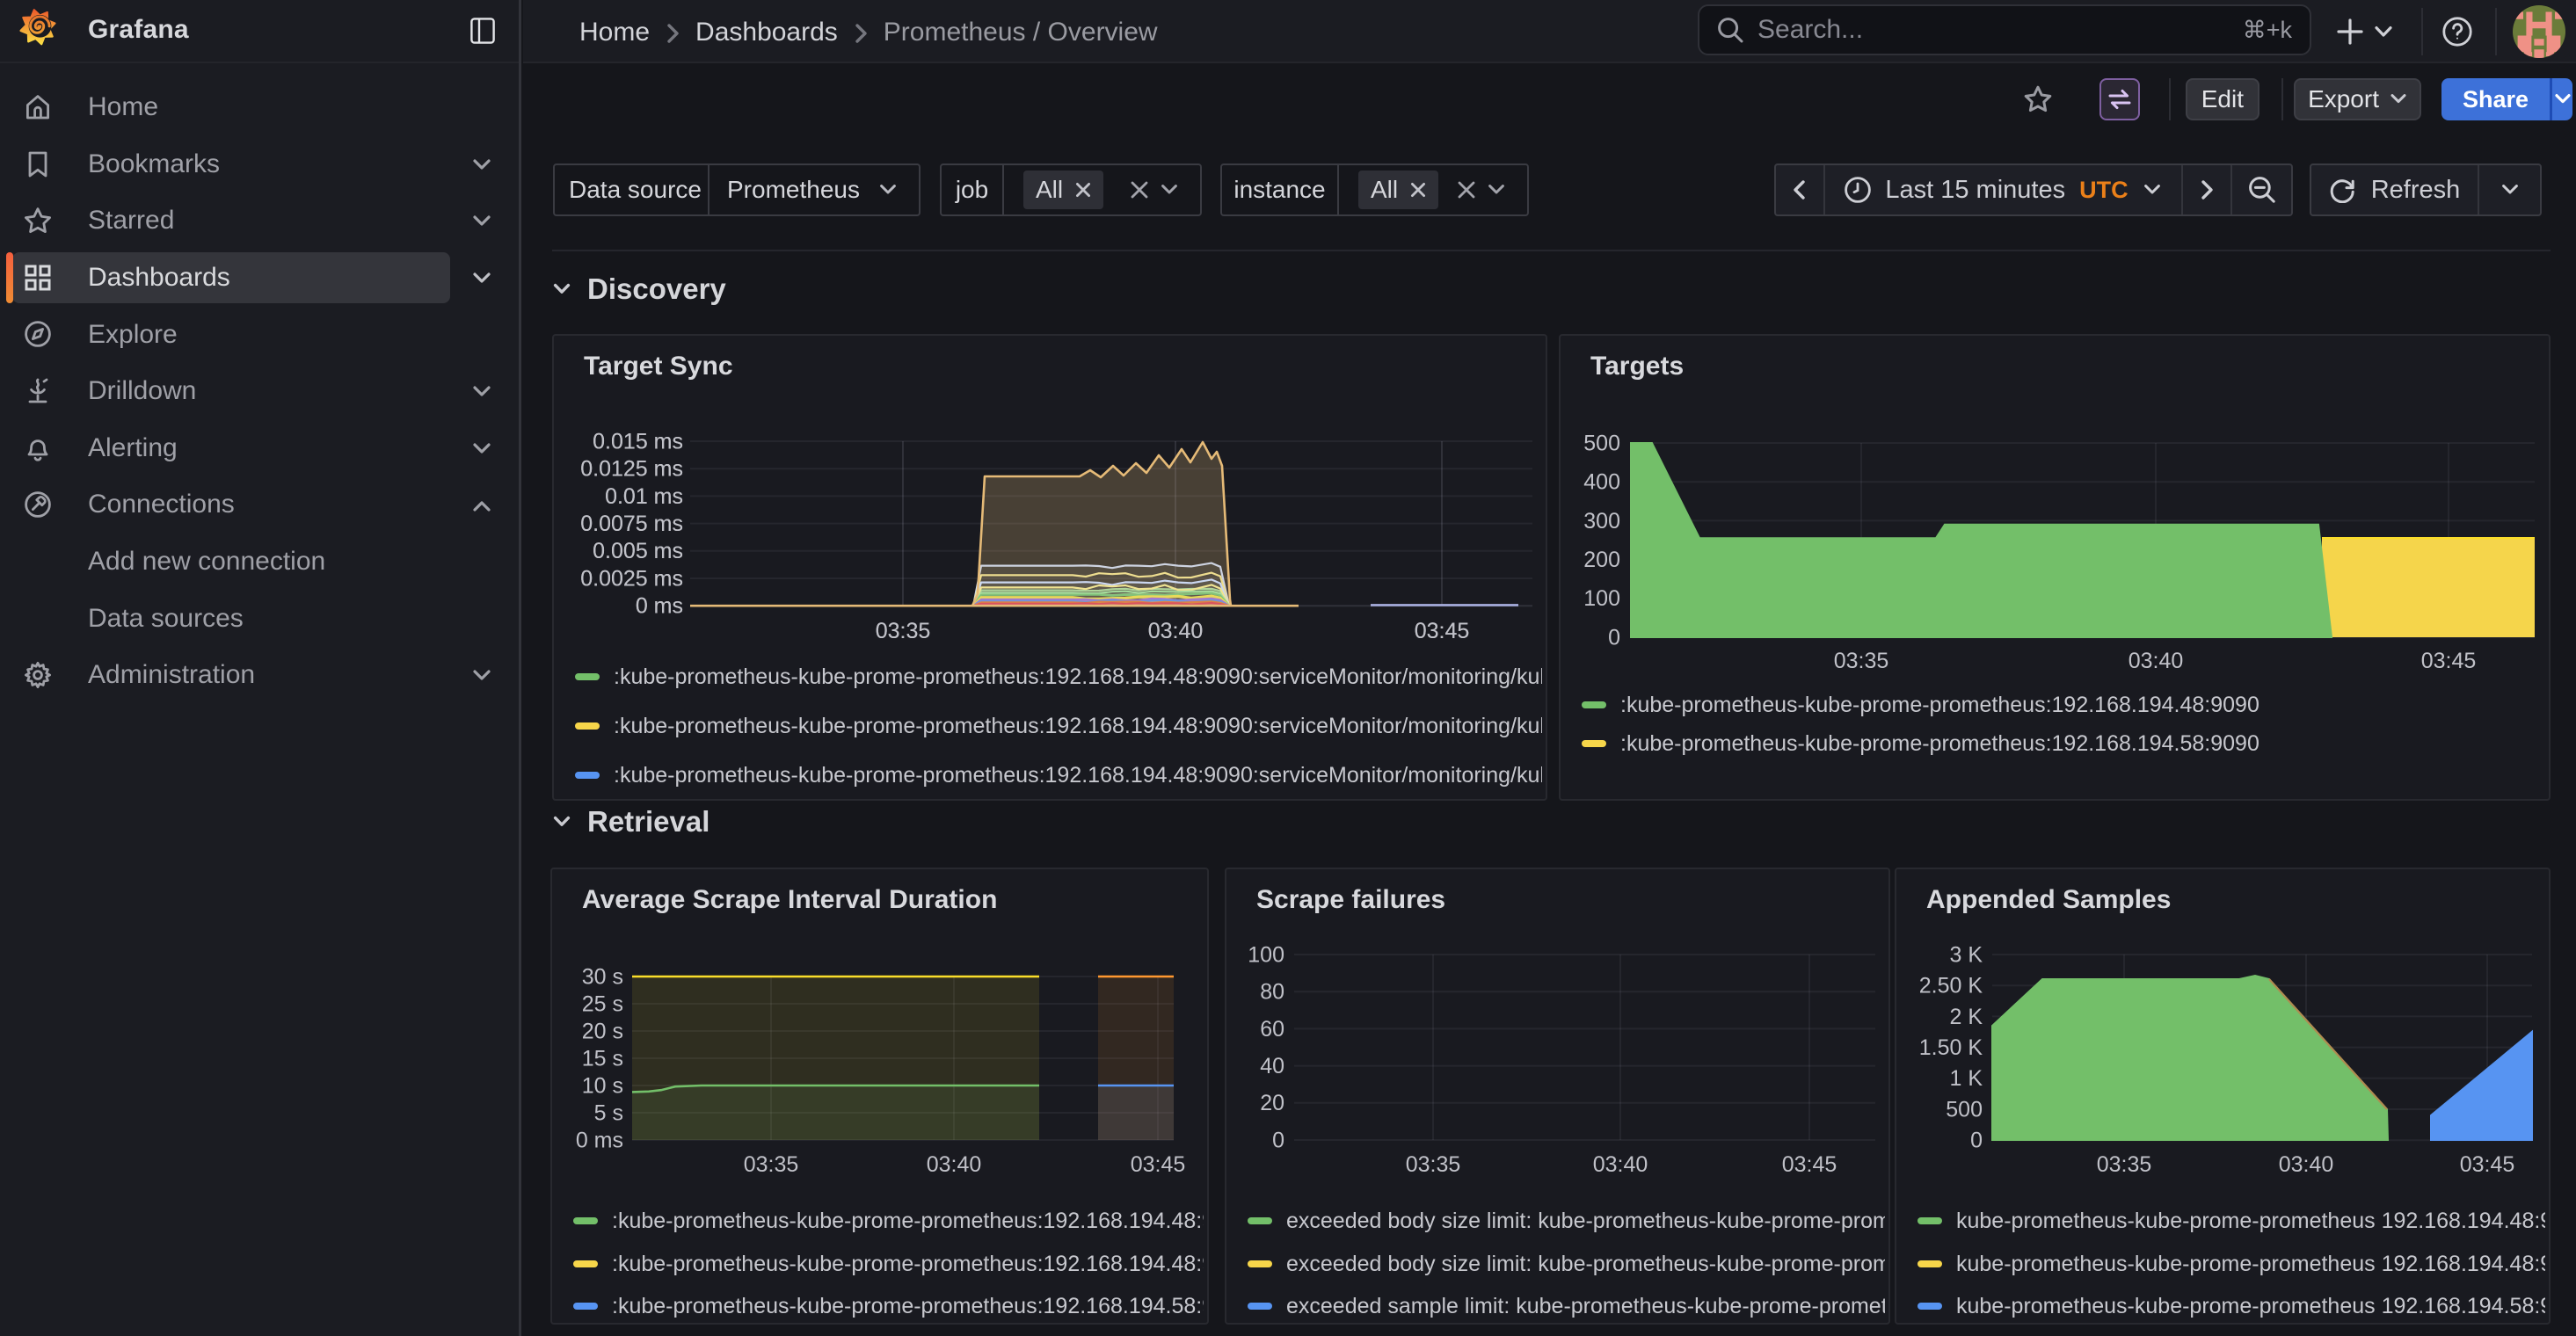  Describe the element at coordinates (602, 977) in the screenshot. I see `svg-text: 30 s` at that location.